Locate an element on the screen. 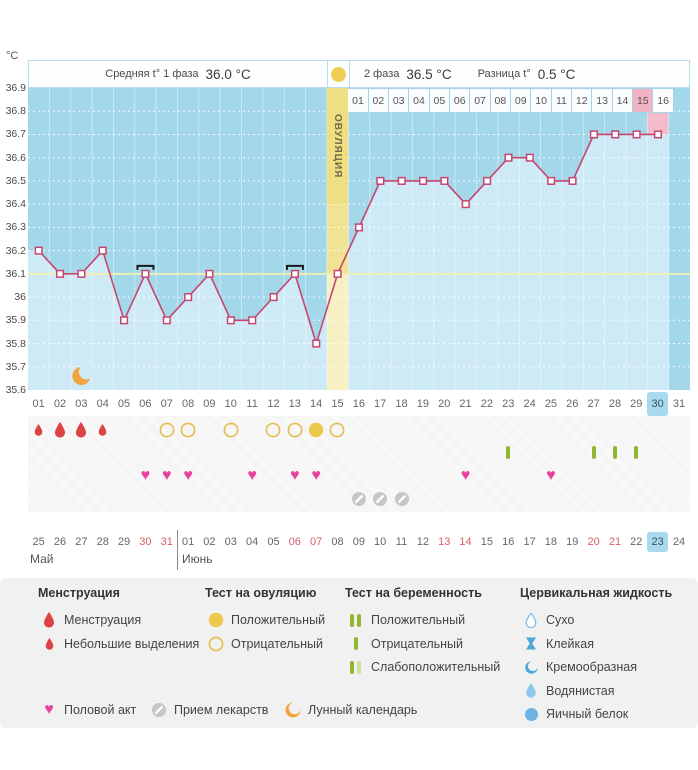 This screenshot has width=698, height=770. calendar-date-08: 08 is located at coordinates (337, 542).